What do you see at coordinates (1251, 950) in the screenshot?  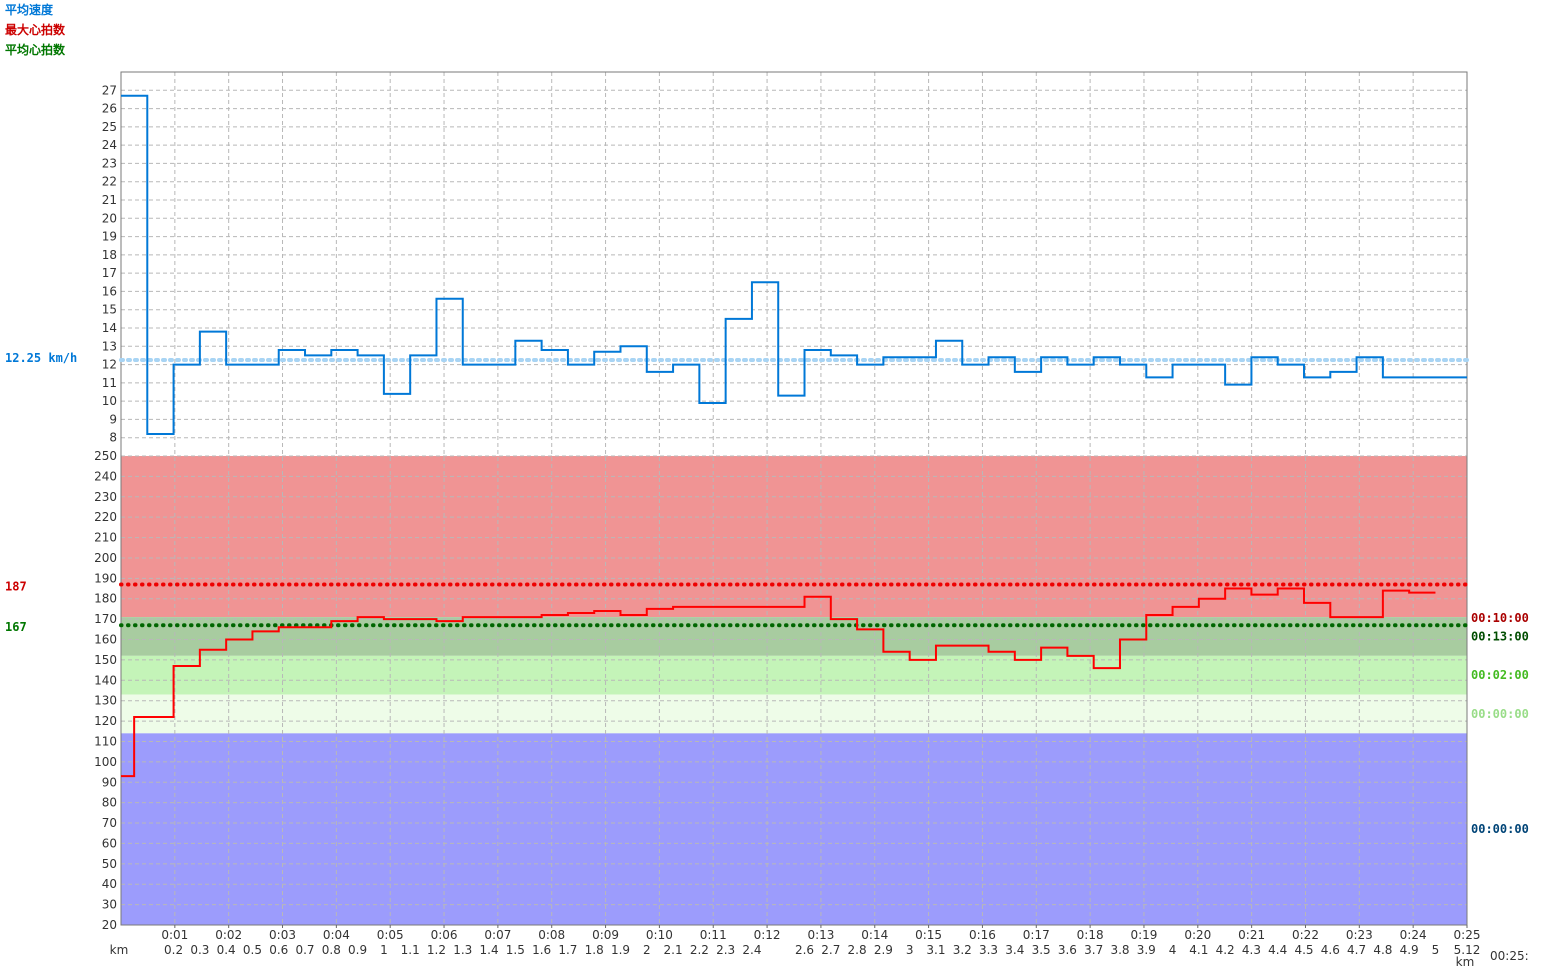 I see `km-tick-label: 4.3` at bounding box center [1251, 950].